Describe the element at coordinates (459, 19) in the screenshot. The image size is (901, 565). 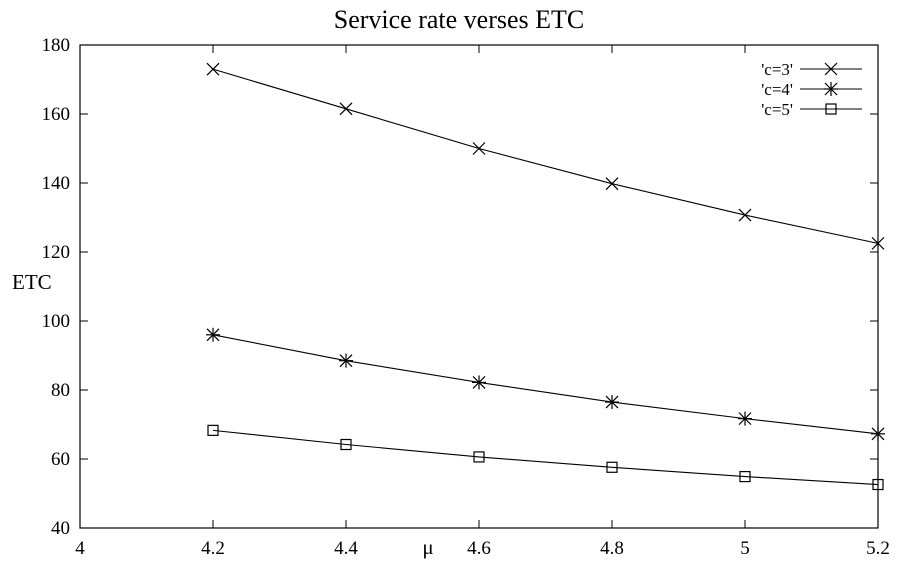
I see `chart-title: Service rate verses ETC` at that location.